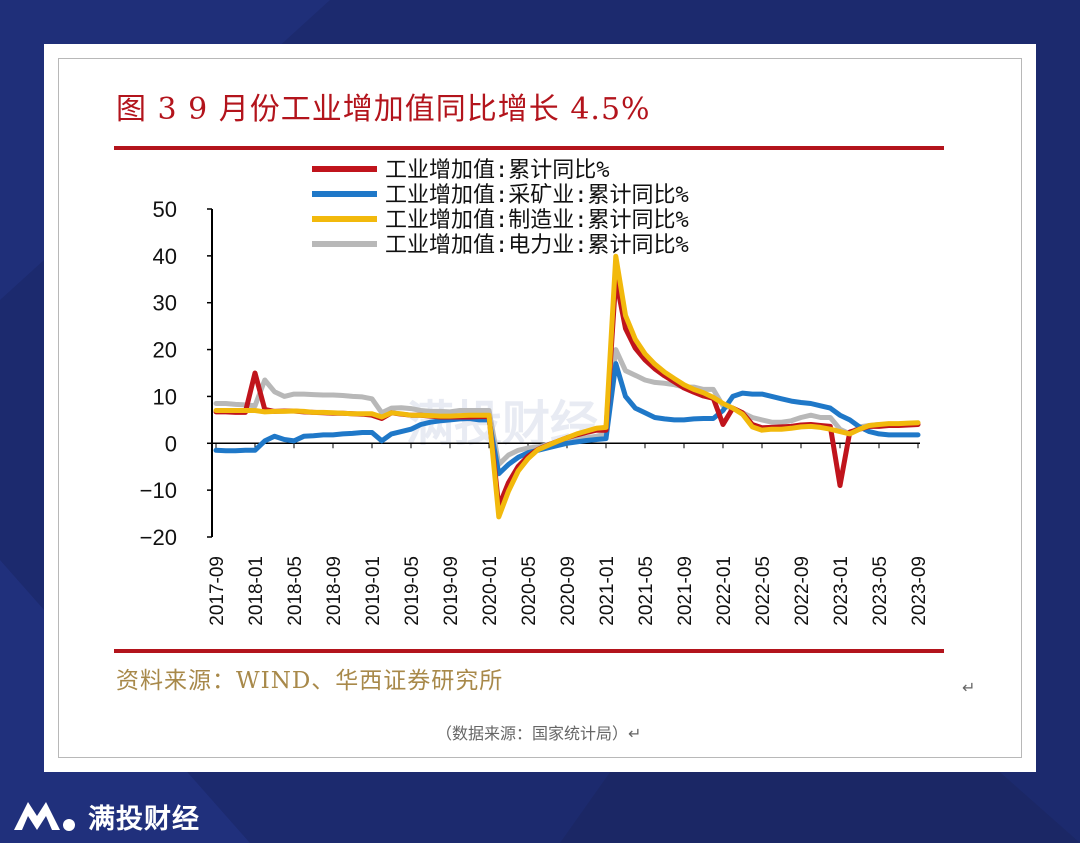  Describe the element at coordinates (158, 490) in the screenshot. I see `y-tick-label: −10` at that location.